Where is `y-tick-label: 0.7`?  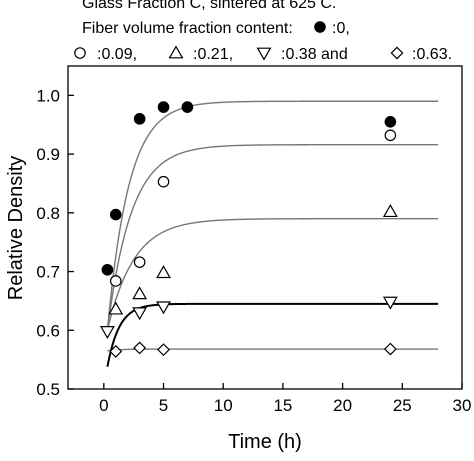
y-tick-label: 0.7 is located at coordinates (48, 272).